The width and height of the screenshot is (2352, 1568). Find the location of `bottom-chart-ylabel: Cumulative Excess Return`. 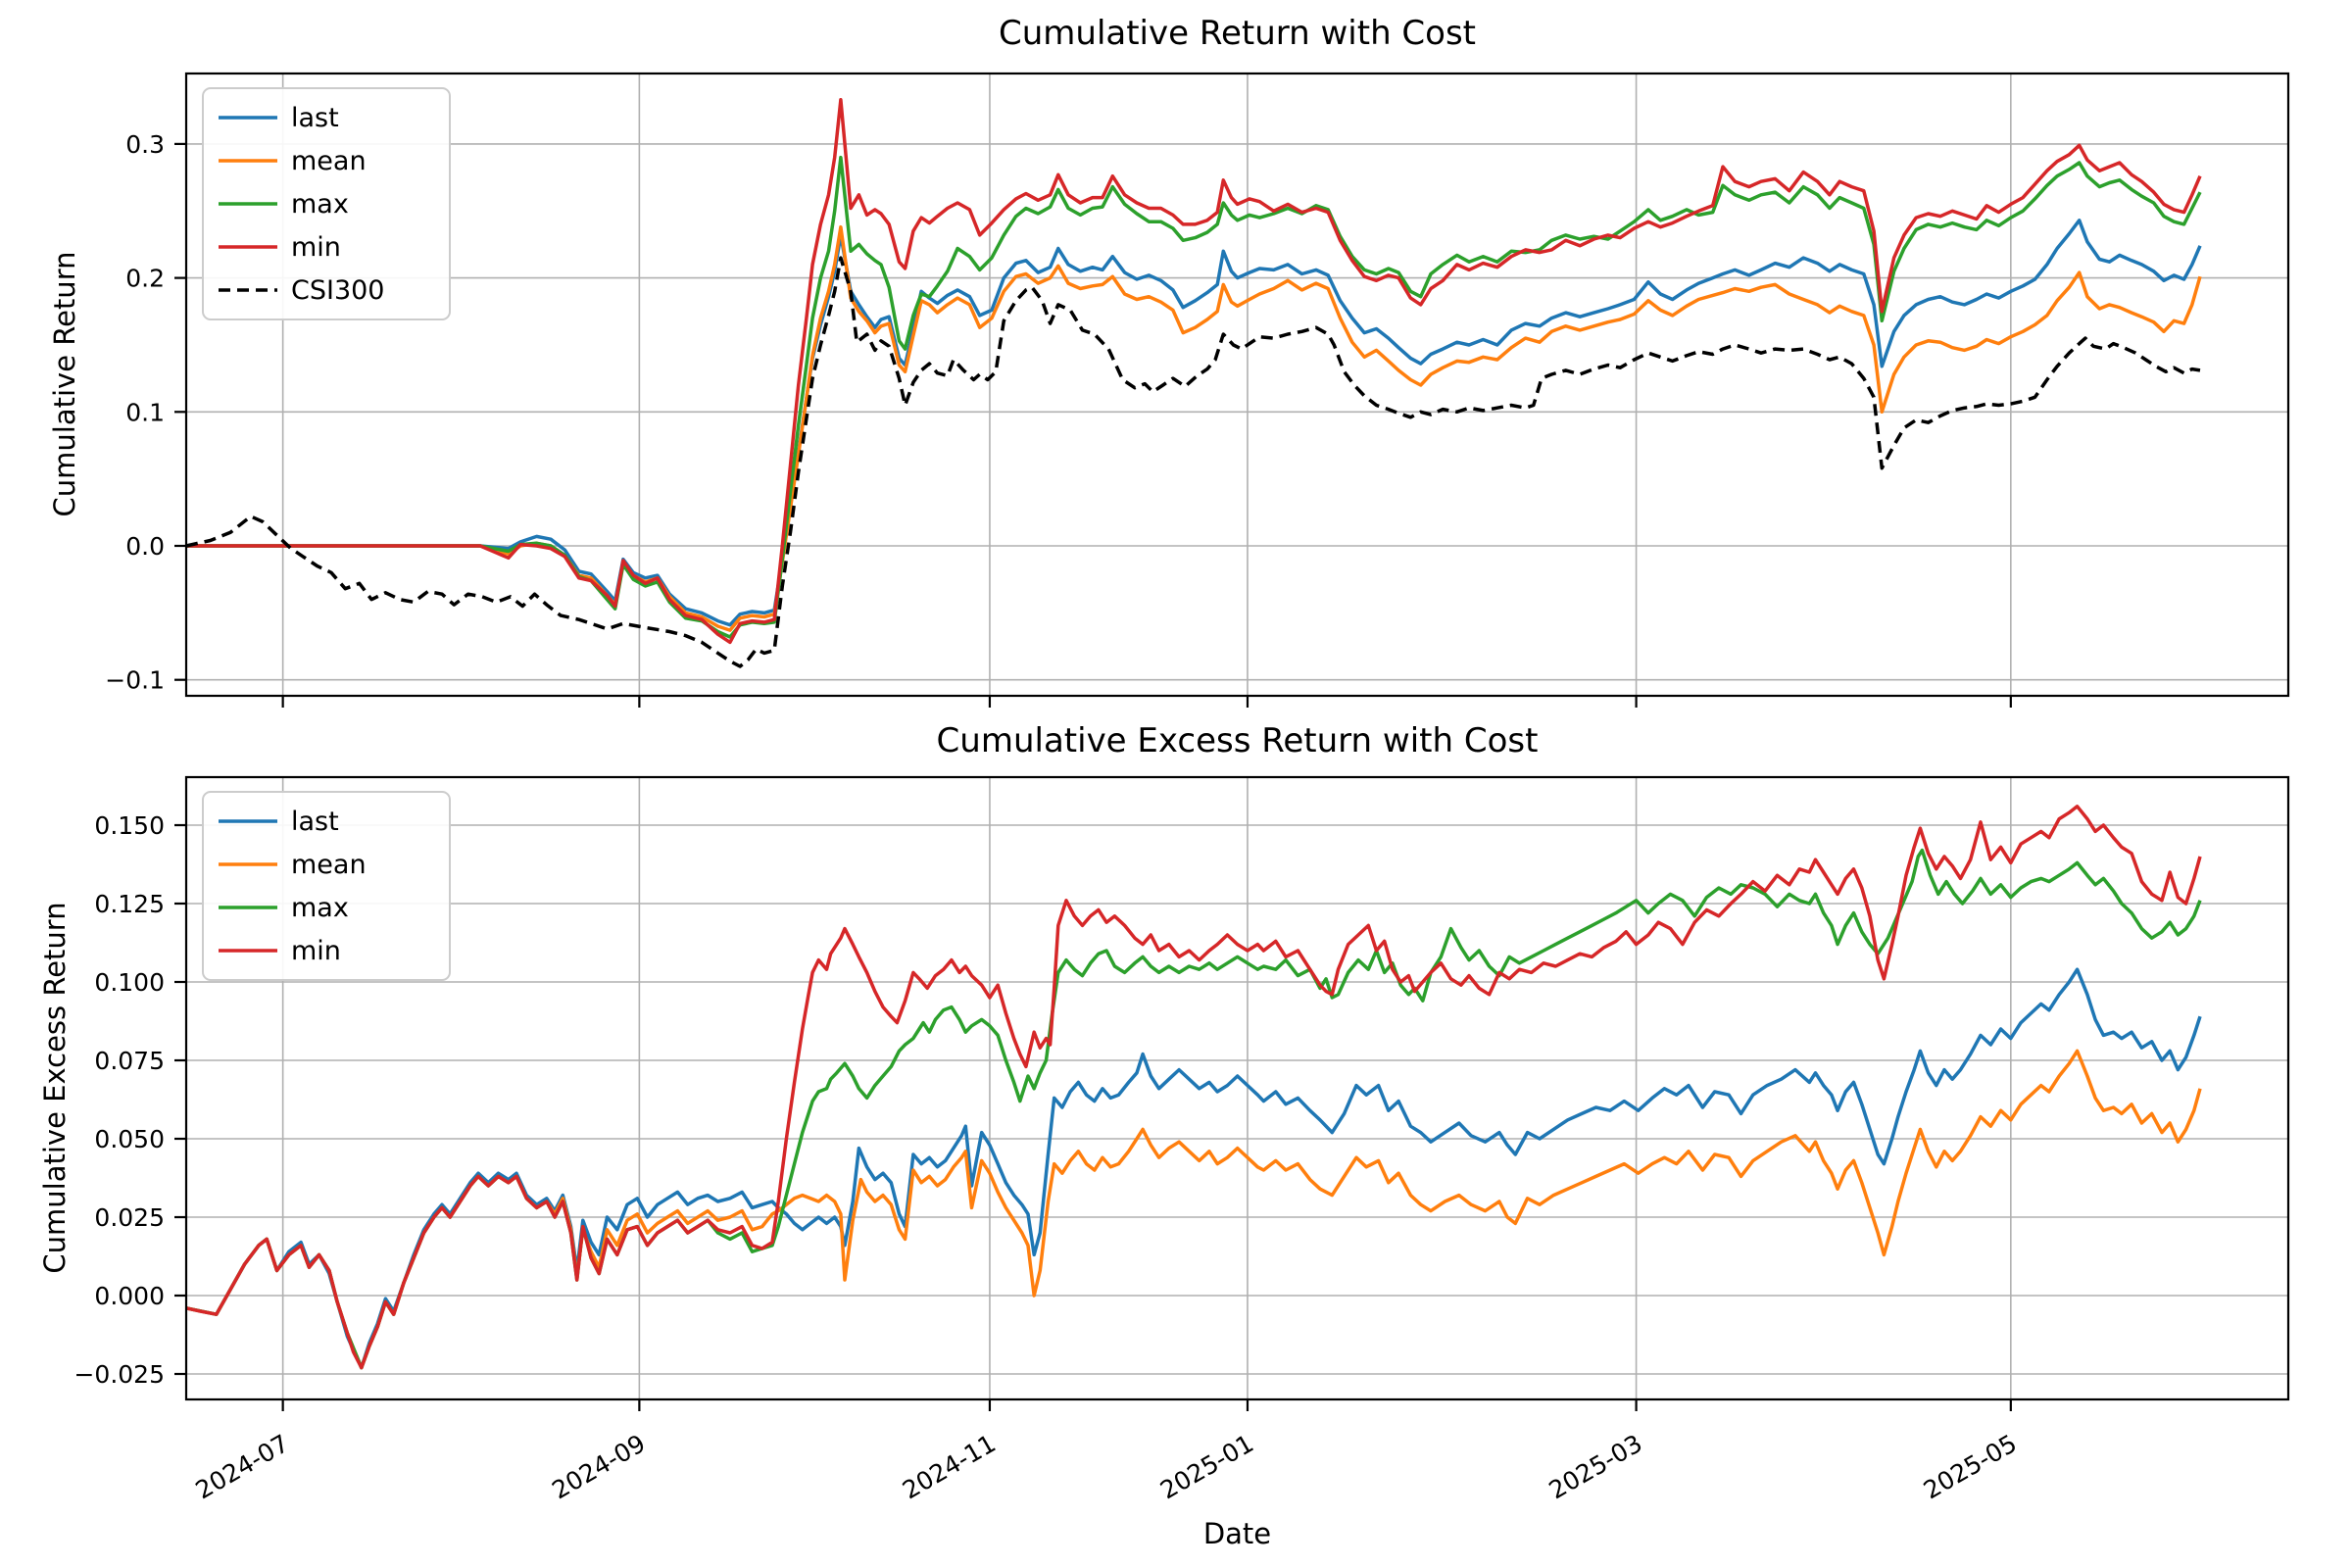

bottom-chart-ylabel: Cumulative Excess Return is located at coordinates (55, 1088).